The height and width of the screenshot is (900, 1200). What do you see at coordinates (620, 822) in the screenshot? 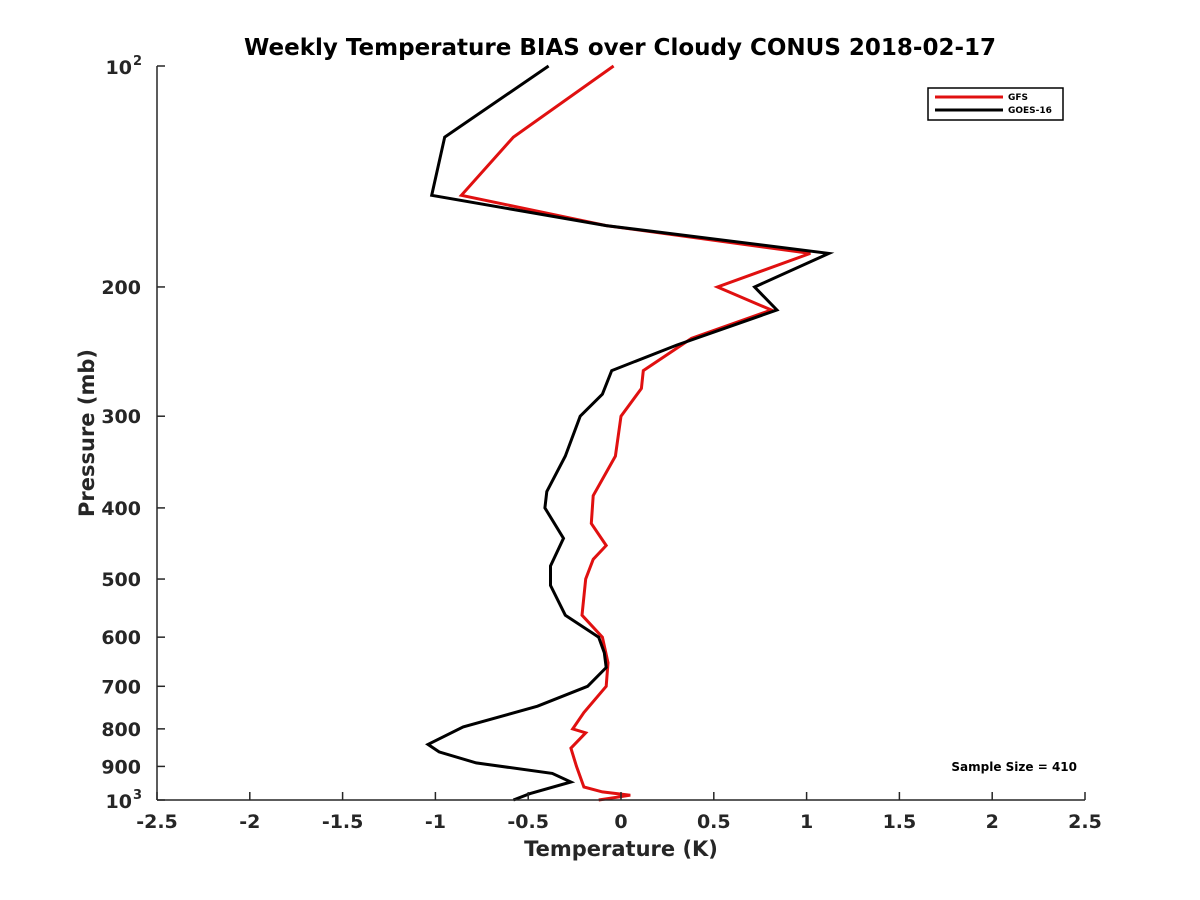
I see `x-tick-label: 0` at bounding box center [620, 822].